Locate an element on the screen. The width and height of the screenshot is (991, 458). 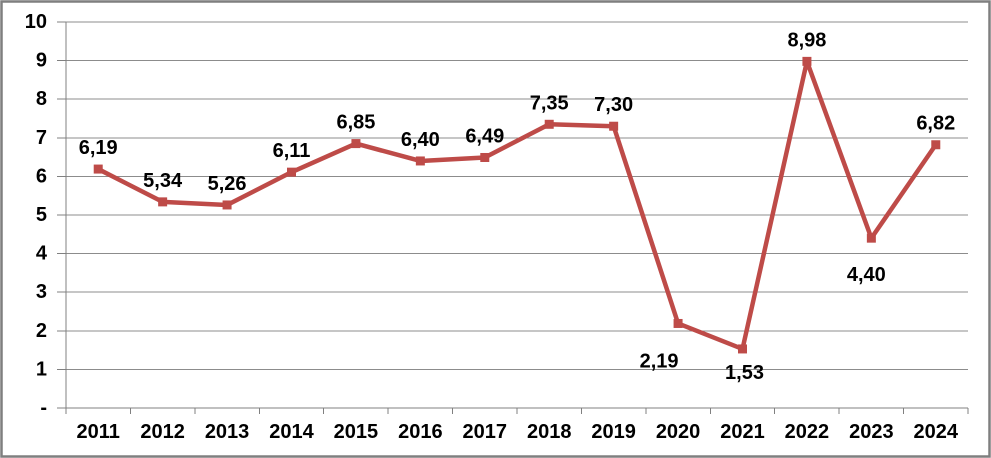
x-tick-label: 2018 is located at coordinates (549, 432).